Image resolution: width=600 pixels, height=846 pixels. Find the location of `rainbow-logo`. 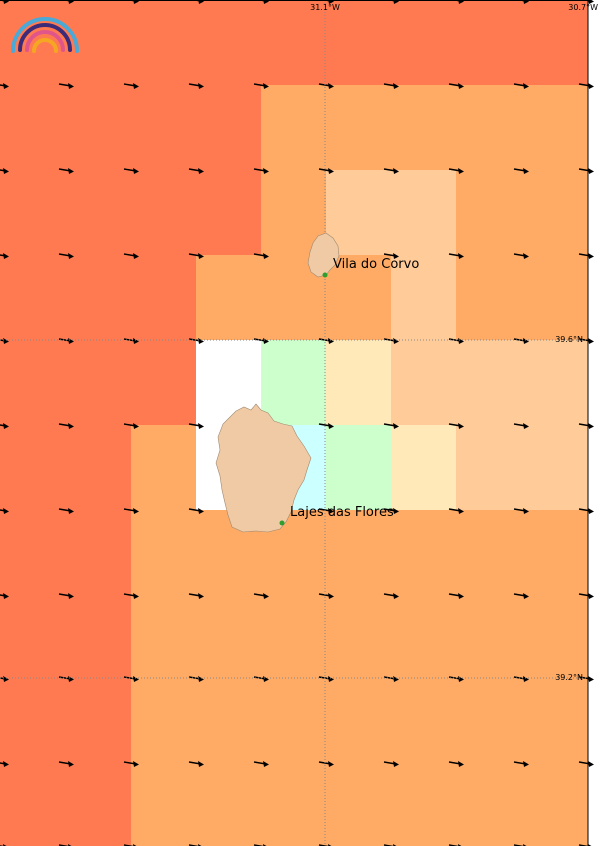

rainbow-logo is located at coordinates (45, 35).